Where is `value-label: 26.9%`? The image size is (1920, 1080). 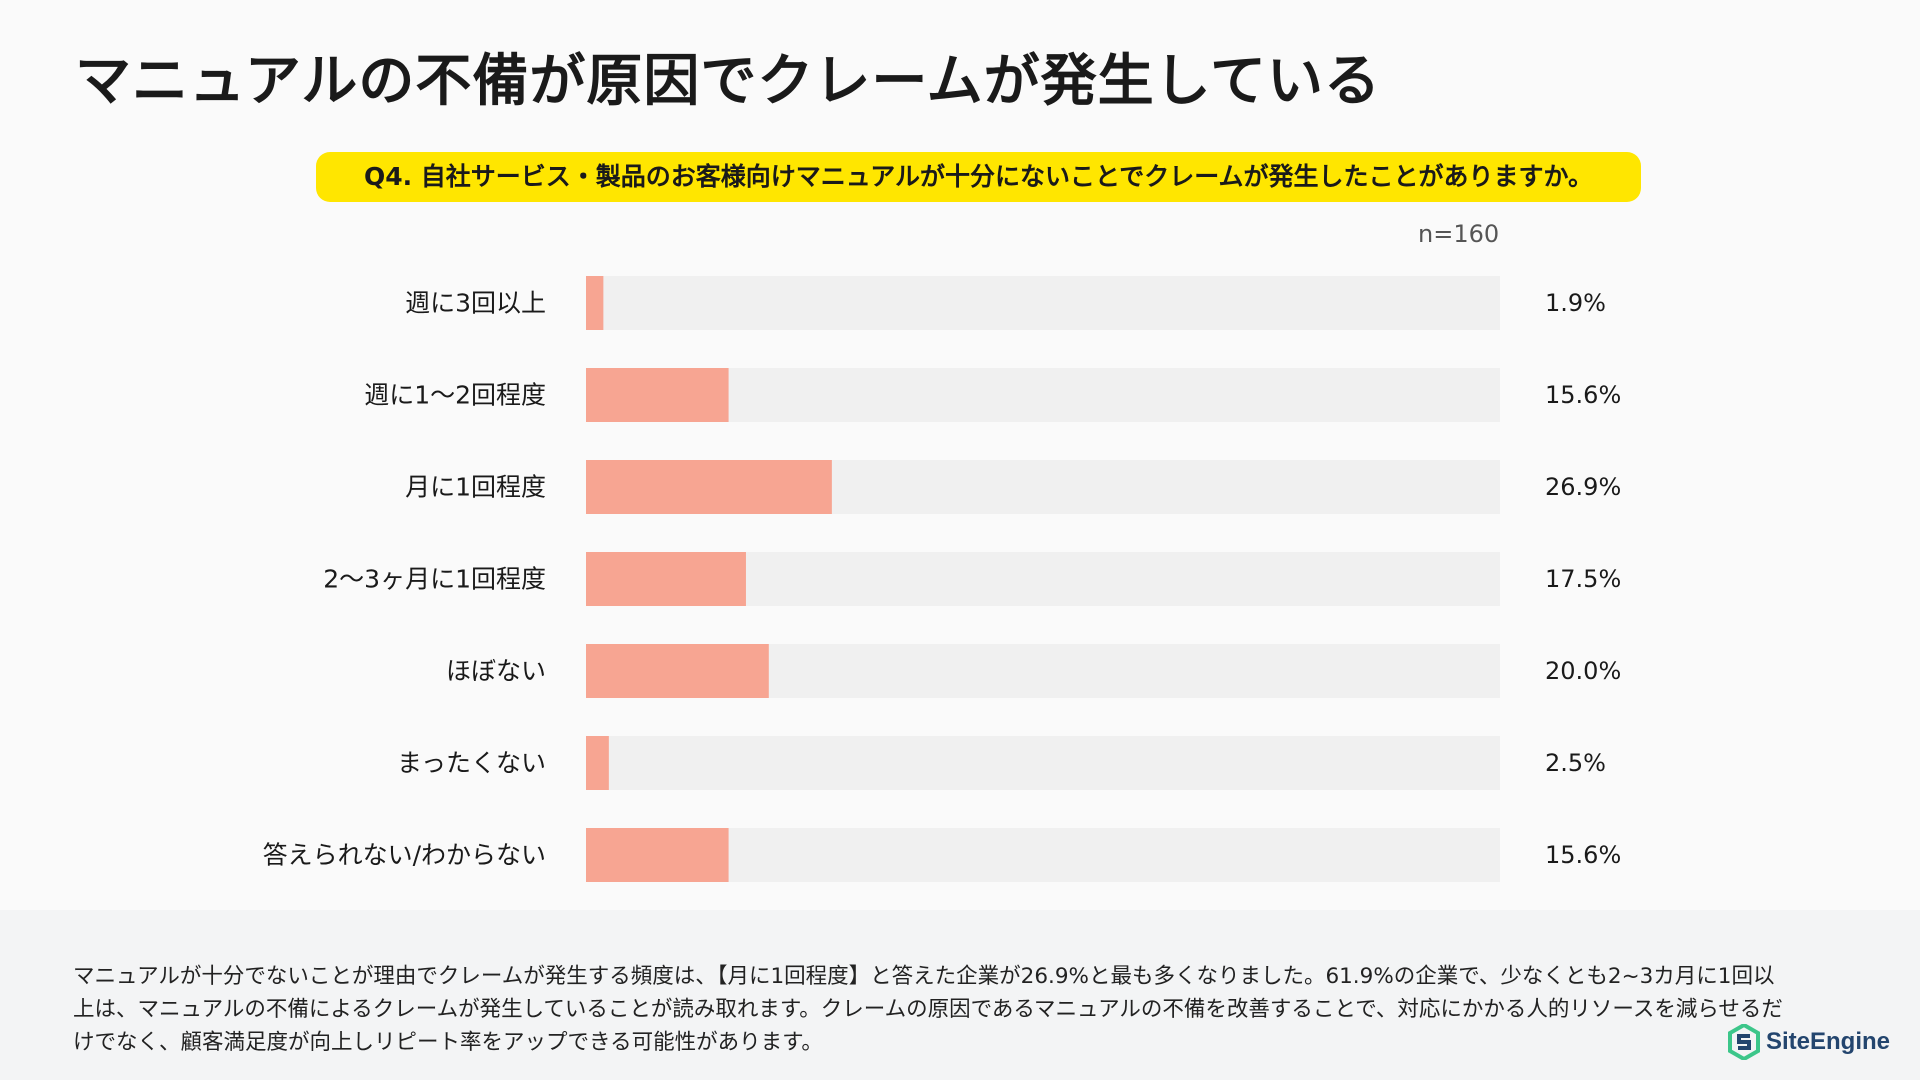
value-label: 26.9% is located at coordinates (1583, 487).